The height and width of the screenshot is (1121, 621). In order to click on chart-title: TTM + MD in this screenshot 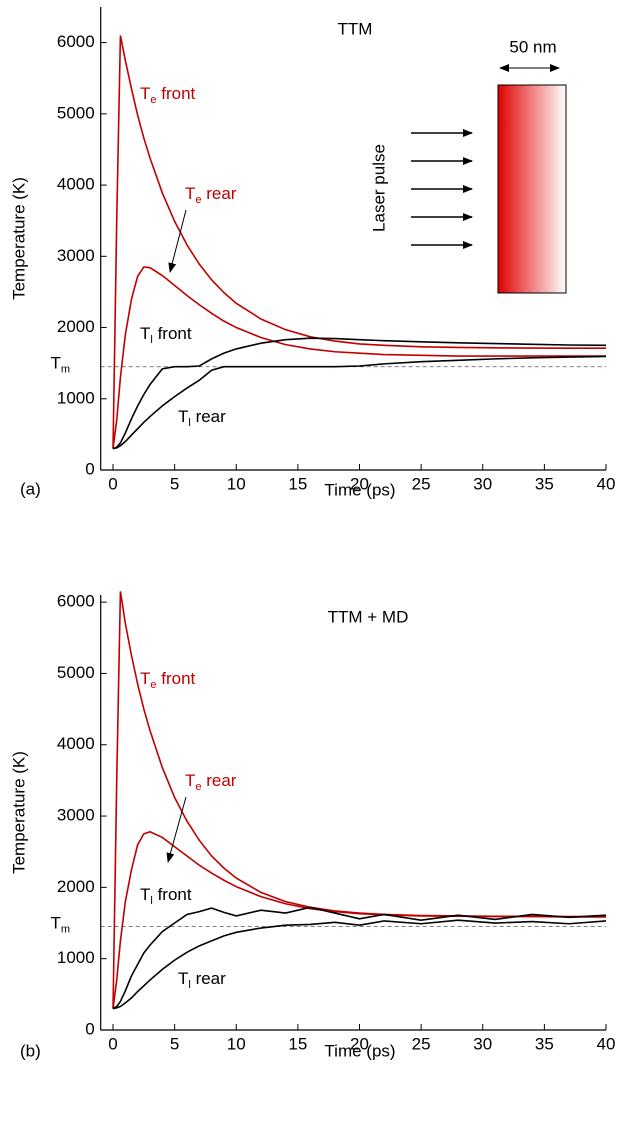, I will do `click(368, 616)`.